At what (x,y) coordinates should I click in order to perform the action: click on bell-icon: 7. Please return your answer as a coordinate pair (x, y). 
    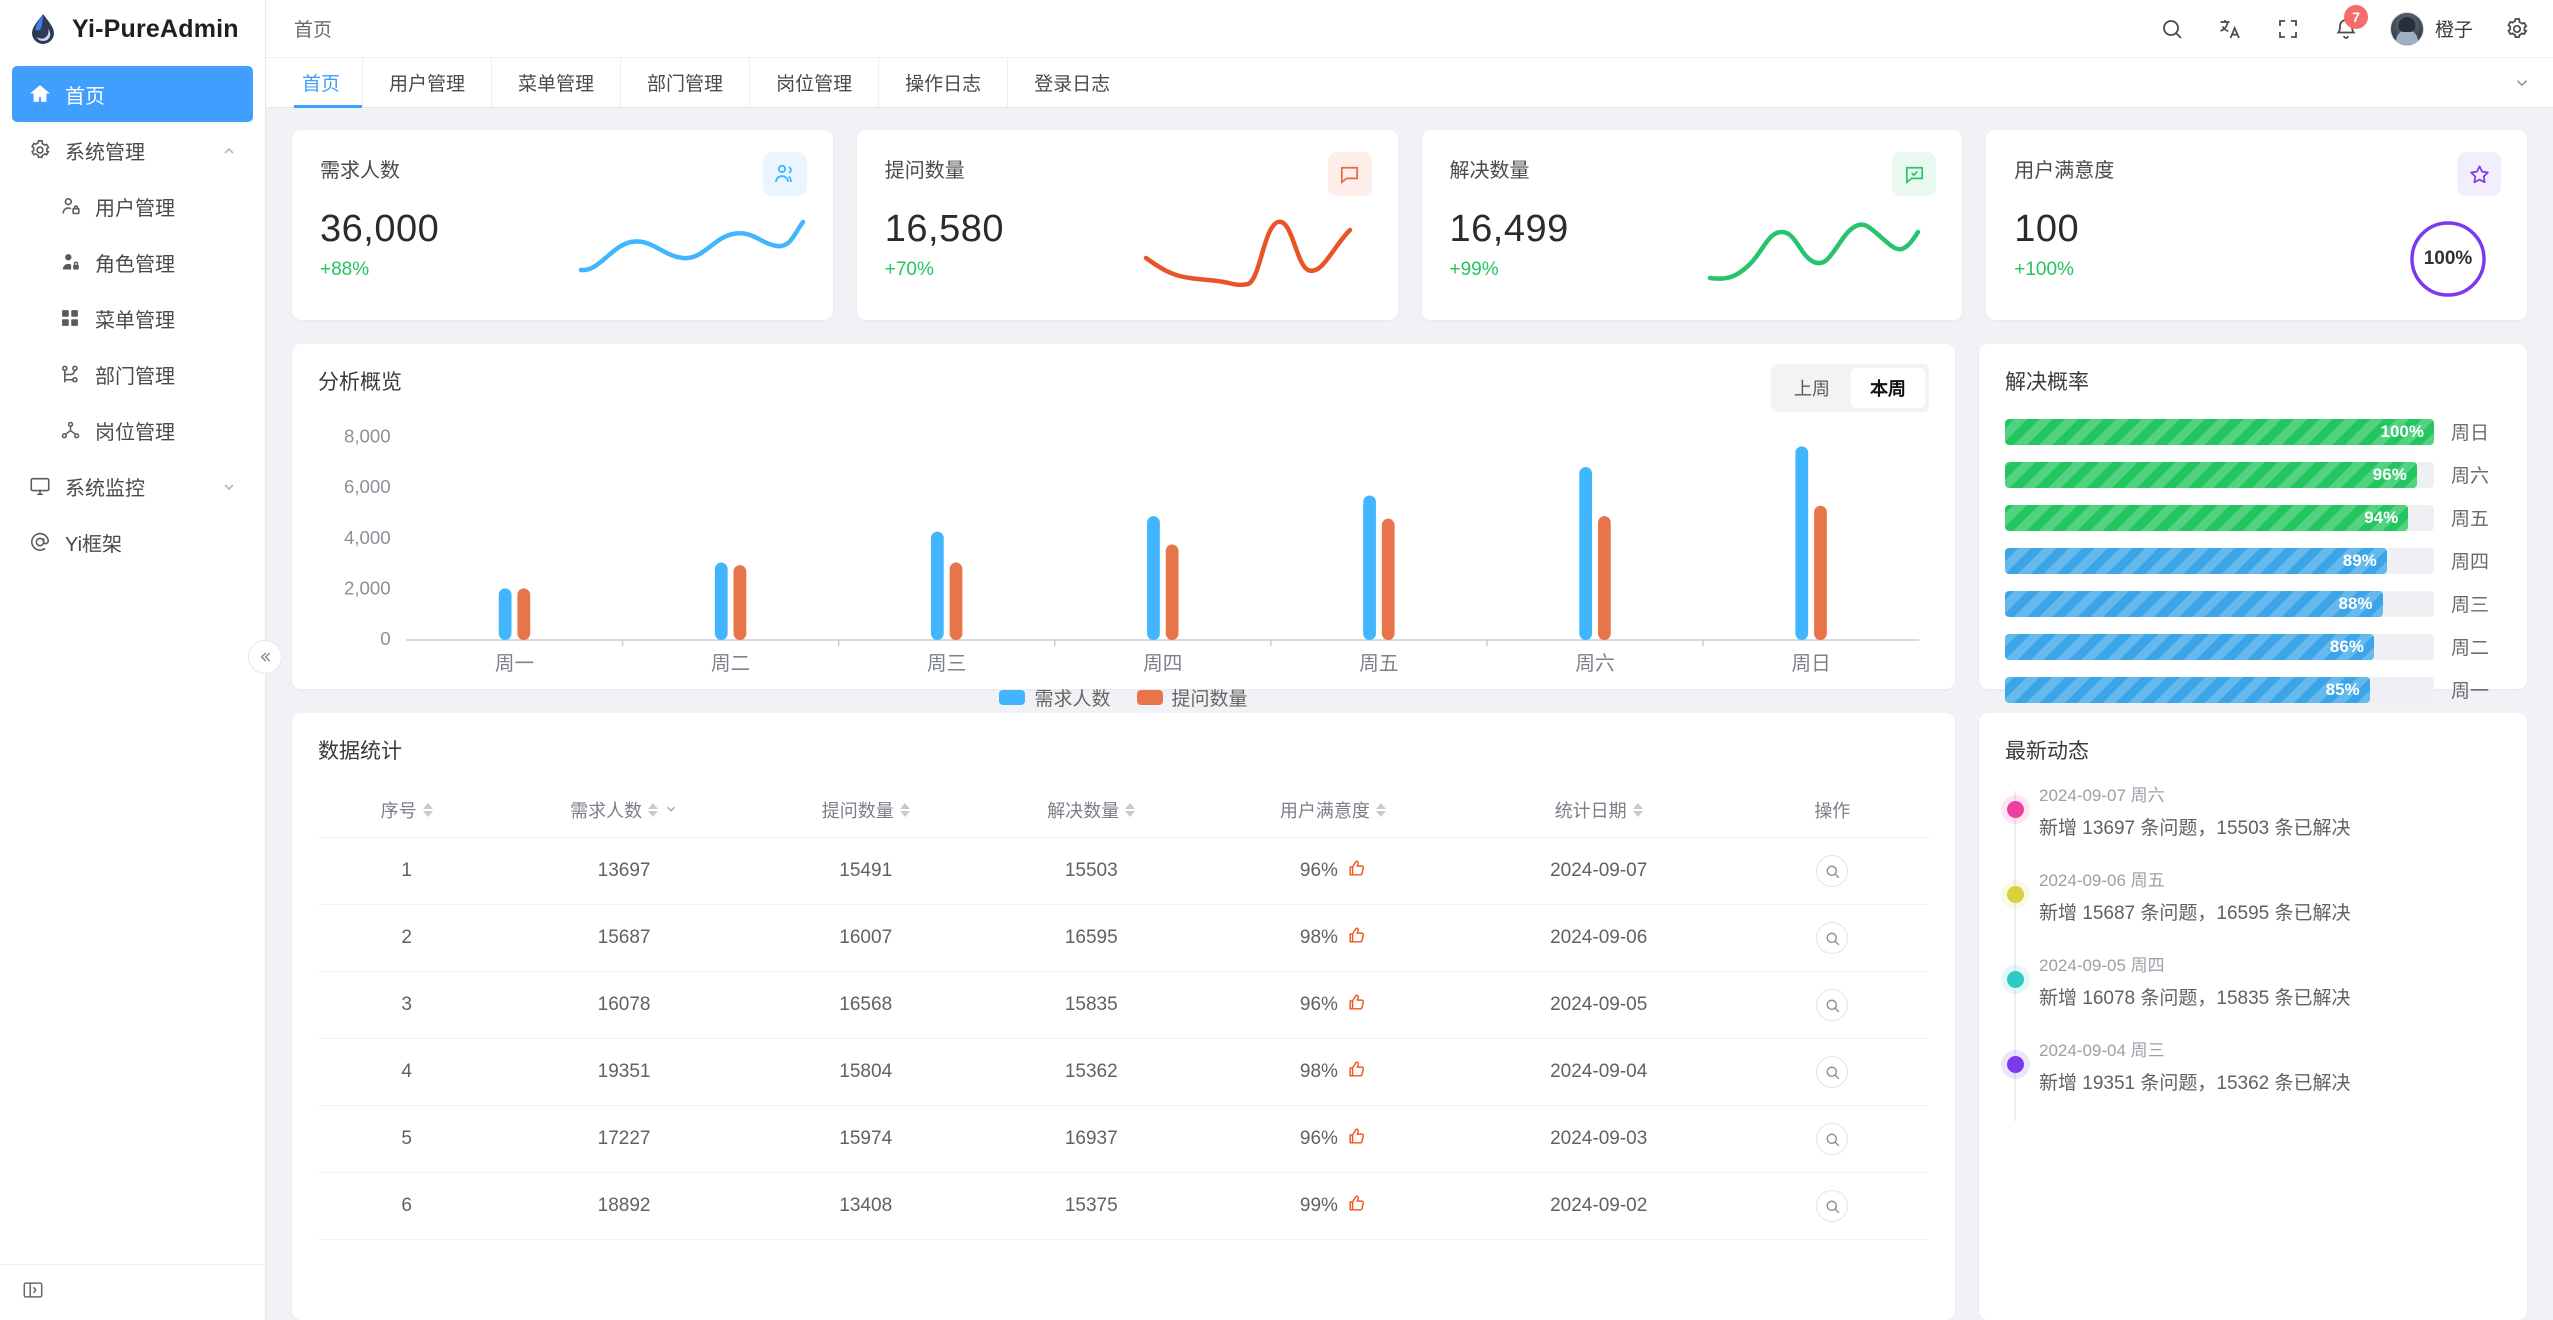
    Looking at the image, I should click on (2350, 23).